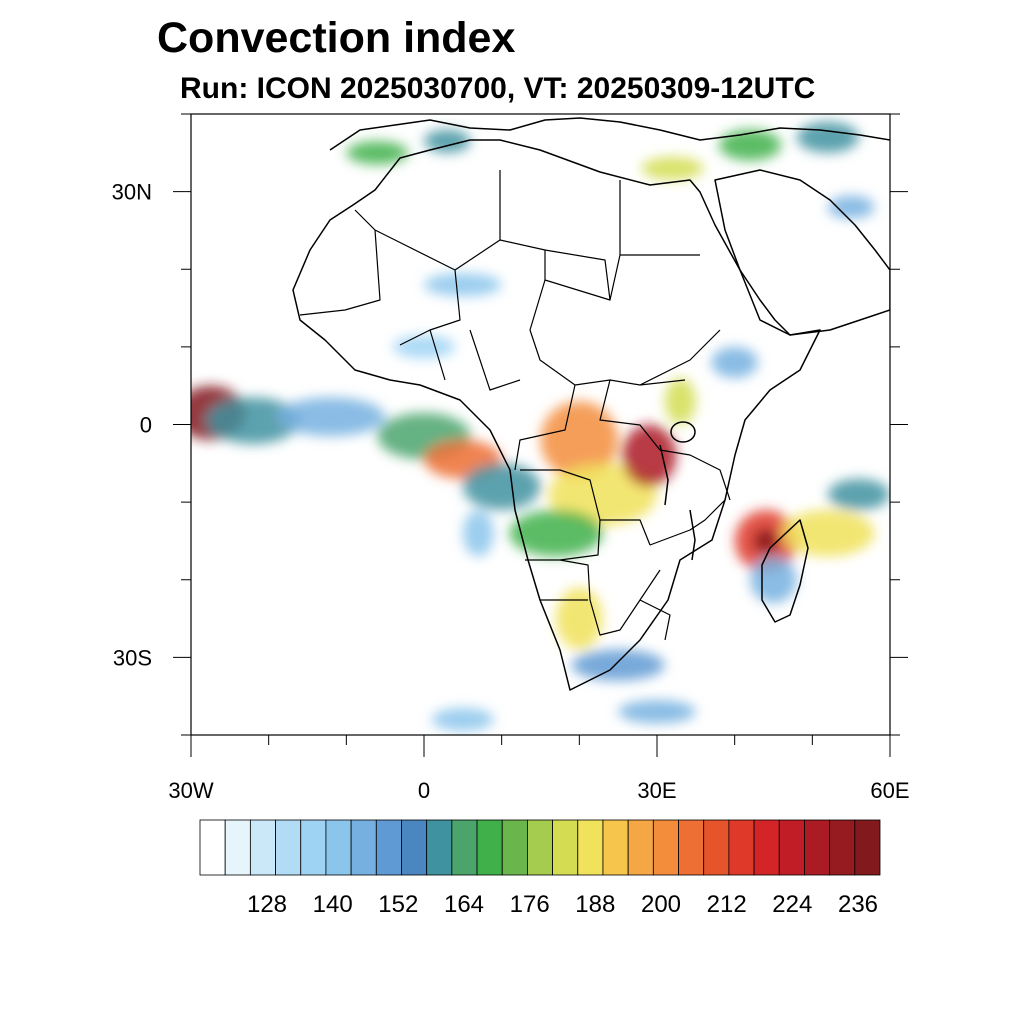  Describe the element at coordinates (683, 432) in the screenshot. I see `lake-victoria` at that location.